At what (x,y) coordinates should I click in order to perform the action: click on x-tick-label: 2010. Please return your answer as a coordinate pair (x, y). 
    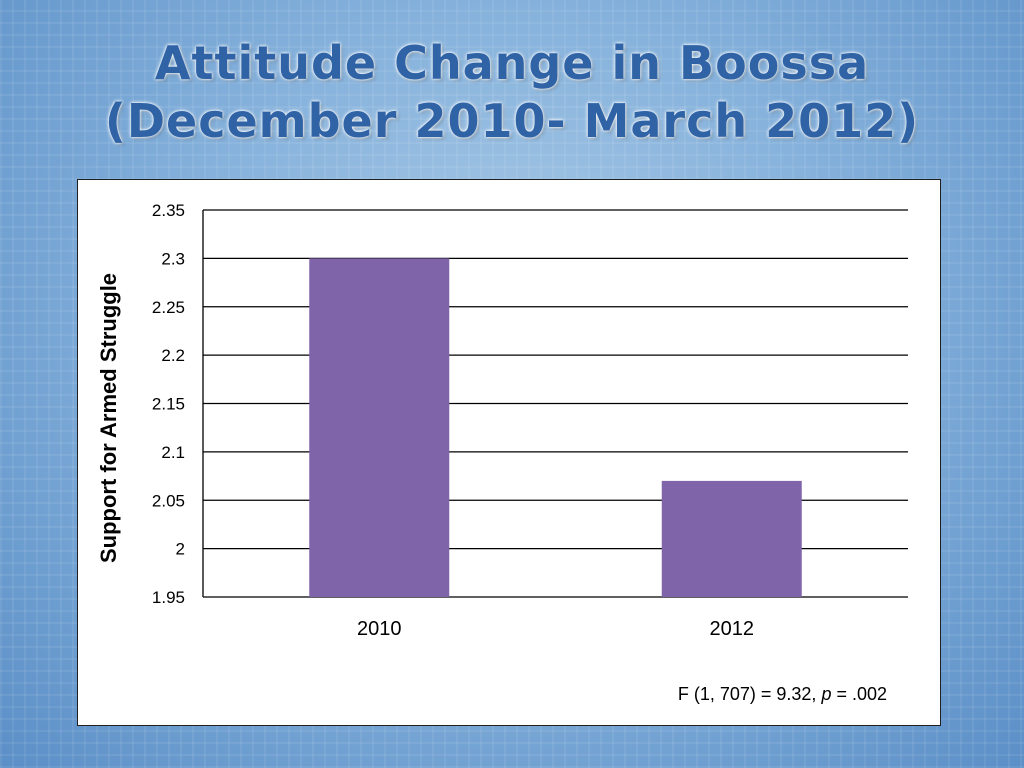
    Looking at the image, I should click on (379, 629).